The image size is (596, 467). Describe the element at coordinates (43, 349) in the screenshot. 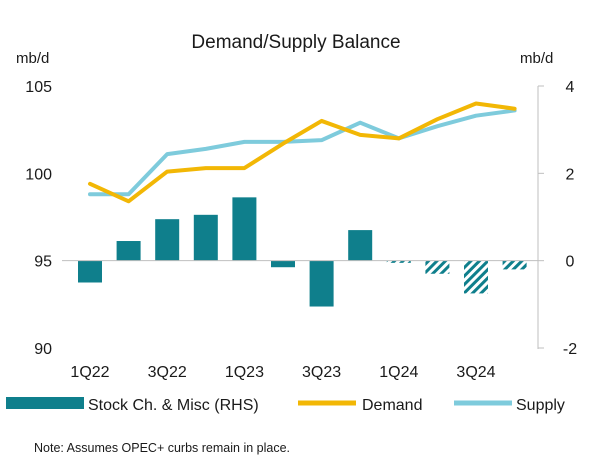

I see `left-tick-label: 90` at that location.